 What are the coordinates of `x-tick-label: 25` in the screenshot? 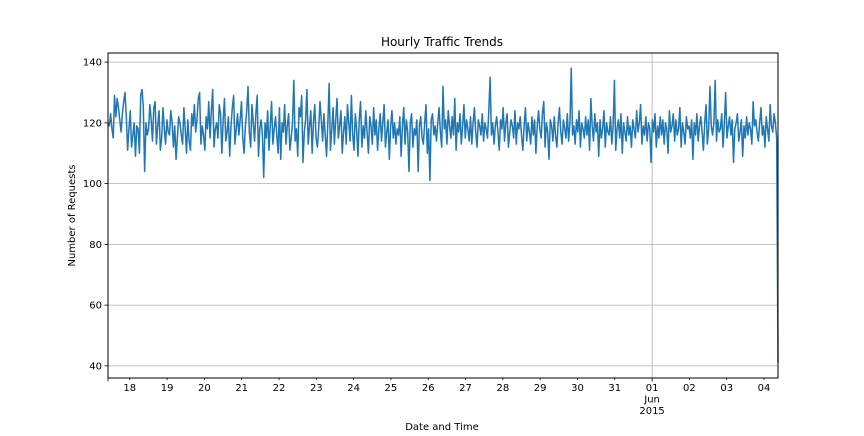 It's located at (391, 388).